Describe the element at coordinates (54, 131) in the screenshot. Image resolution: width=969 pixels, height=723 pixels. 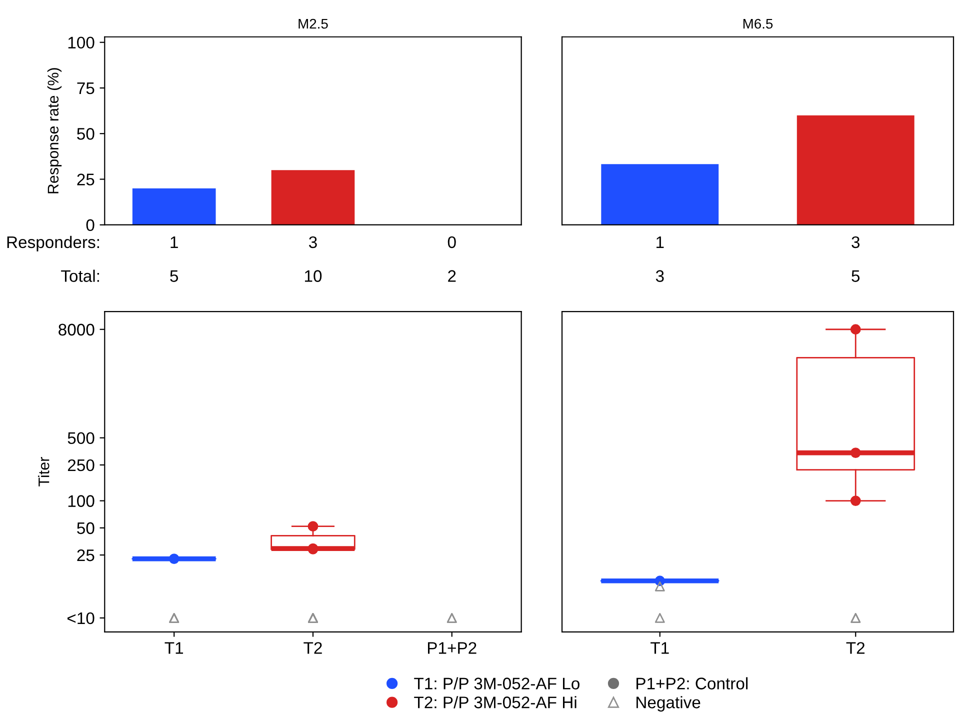
I see `y-axis-title: Response rate (%)` at that location.